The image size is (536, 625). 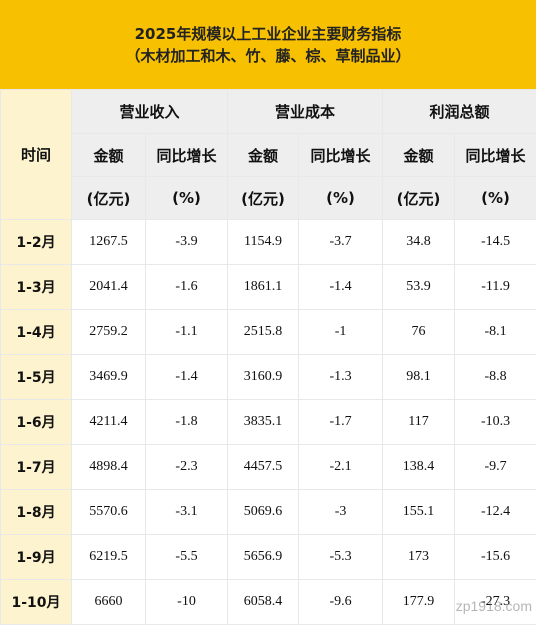 What do you see at coordinates (305, 112) in the screenshot?
I see `header-cost: 营业成本` at bounding box center [305, 112].